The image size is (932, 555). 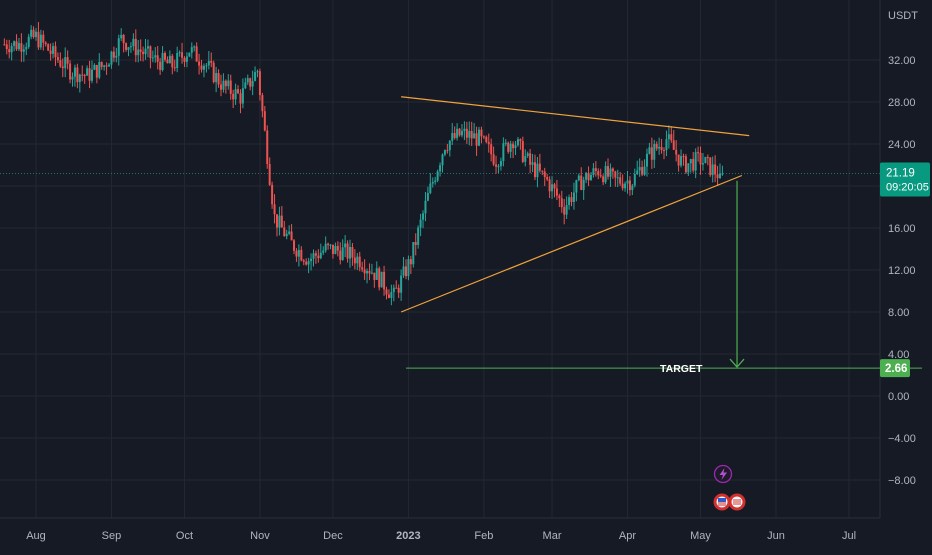 What do you see at coordinates (571, 243) in the screenshot?
I see `lower-trendline` at bounding box center [571, 243].